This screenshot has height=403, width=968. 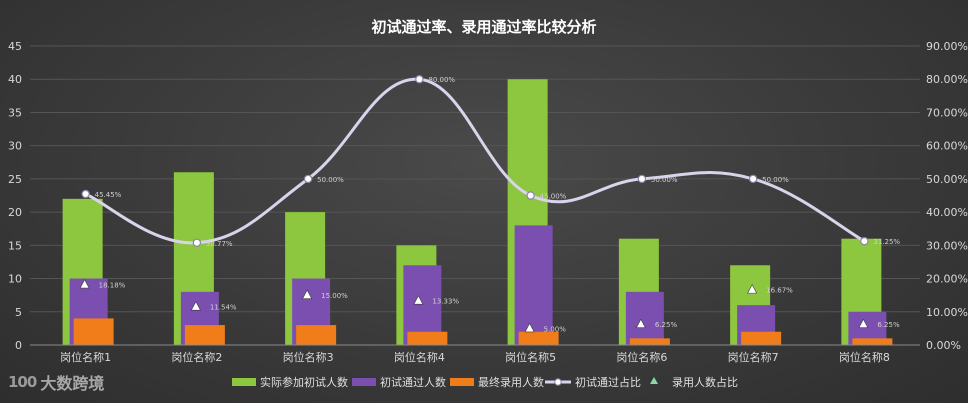 What do you see at coordinates (864, 357) in the screenshot?
I see `x-tick-label: 岗位名称8` at bounding box center [864, 357].